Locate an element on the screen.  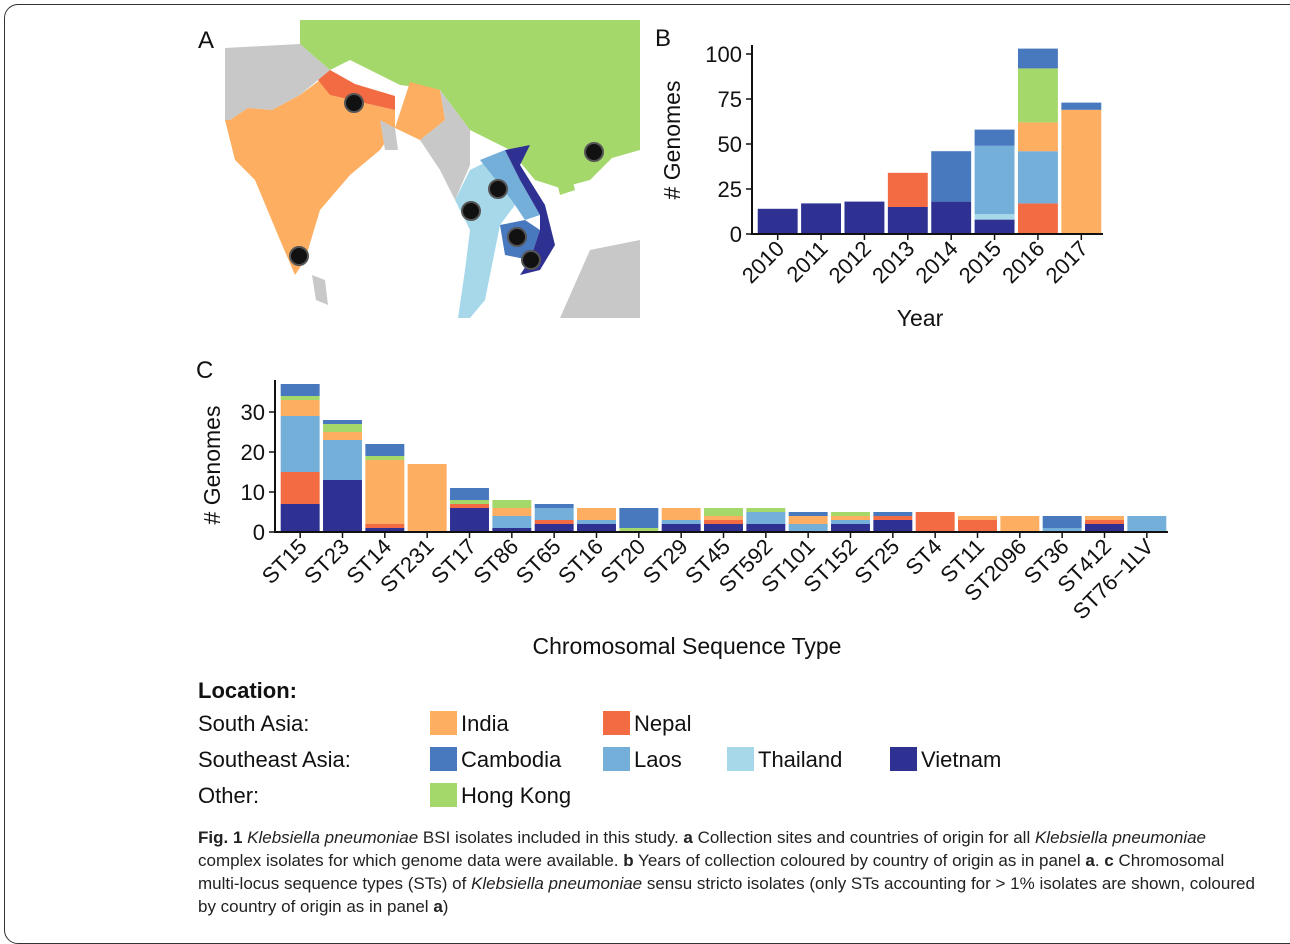
panel-label: A is located at coordinates (206, 40).